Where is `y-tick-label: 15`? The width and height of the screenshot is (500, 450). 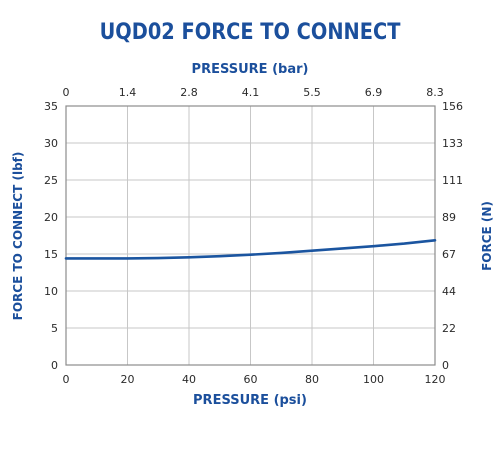 y-tick-label: 15 is located at coordinates (51, 254).